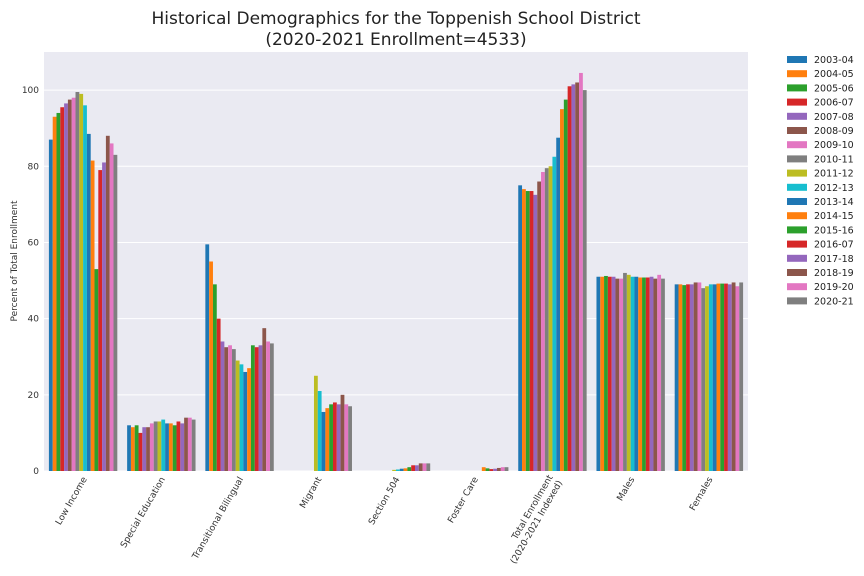 This screenshot has width=864, height=576. I want to click on y-tick-label: 20, so click(34, 396).